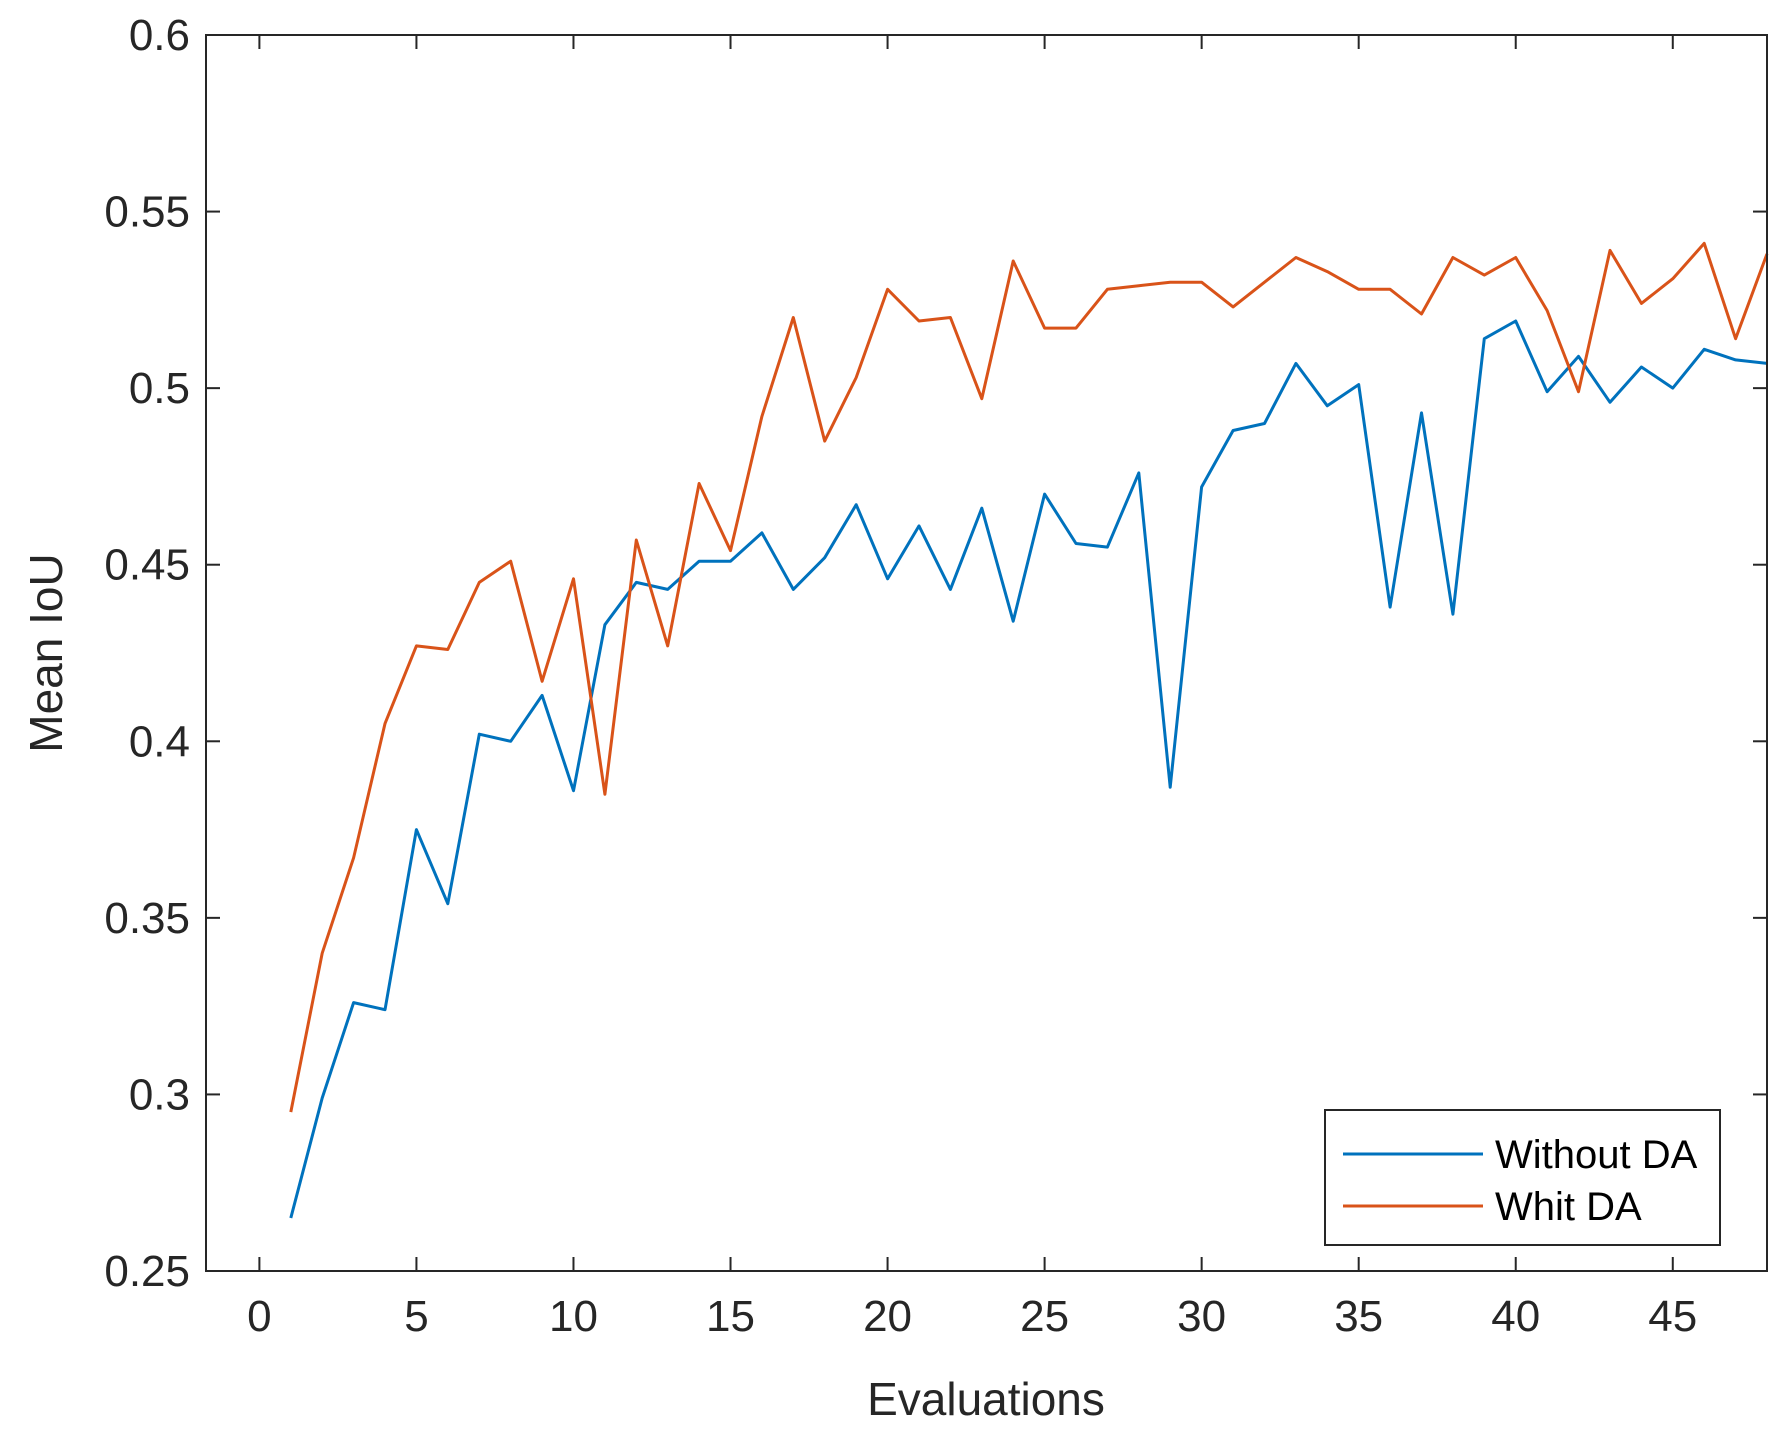 The height and width of the screenshot is (1452, 1792). What do you see at coordinates (1201, 1316) in the screenshot?
I see `x-tick-label: 30` at bounding box center [1201, 1316].